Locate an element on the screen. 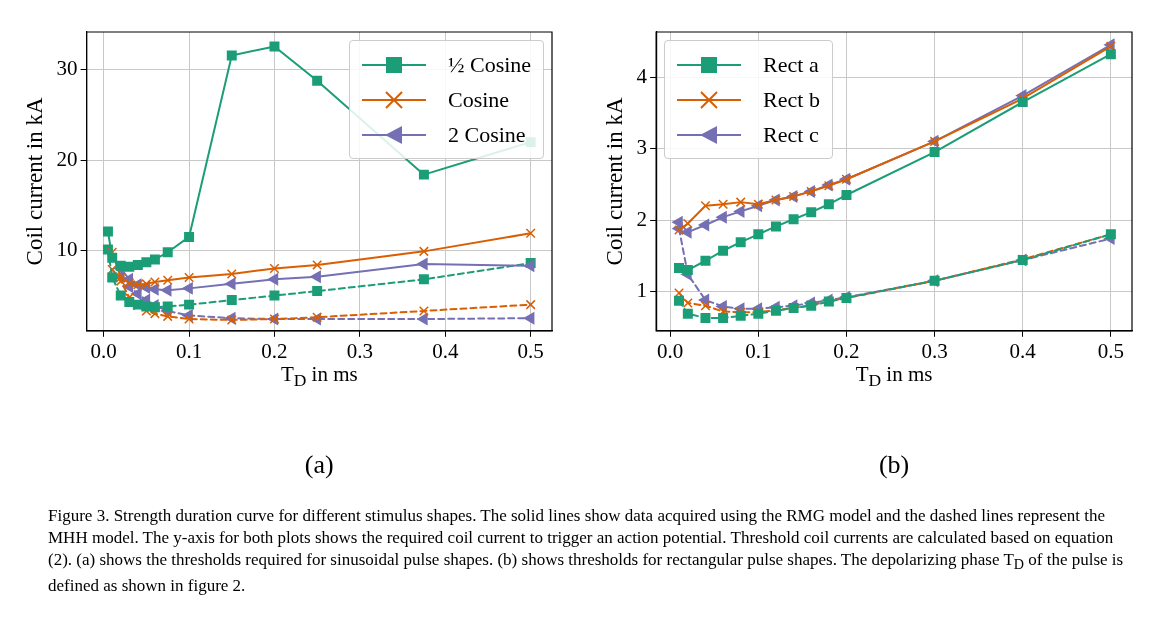 Image resolution: width=1169 pixels, height=630 pixels. legend-label: Rect a is located at coordinates (791, 64).